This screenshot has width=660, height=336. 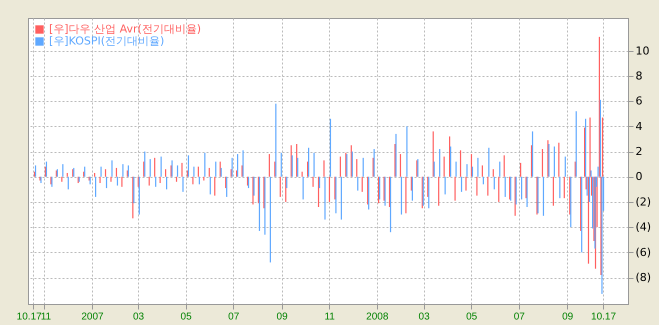 I want to click on legend-label: [우]다우 산업 Avr(전기대비율), so click(x=125, y=29).